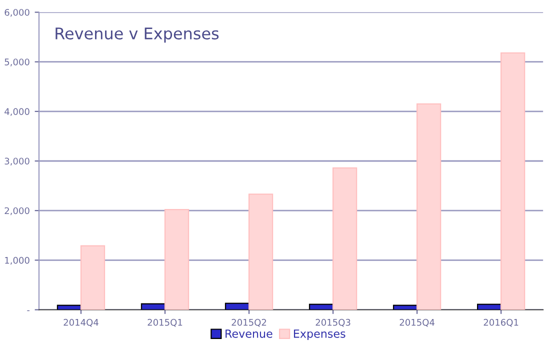  I want to click on y-tick-label: 6,000, so click(17, 12).